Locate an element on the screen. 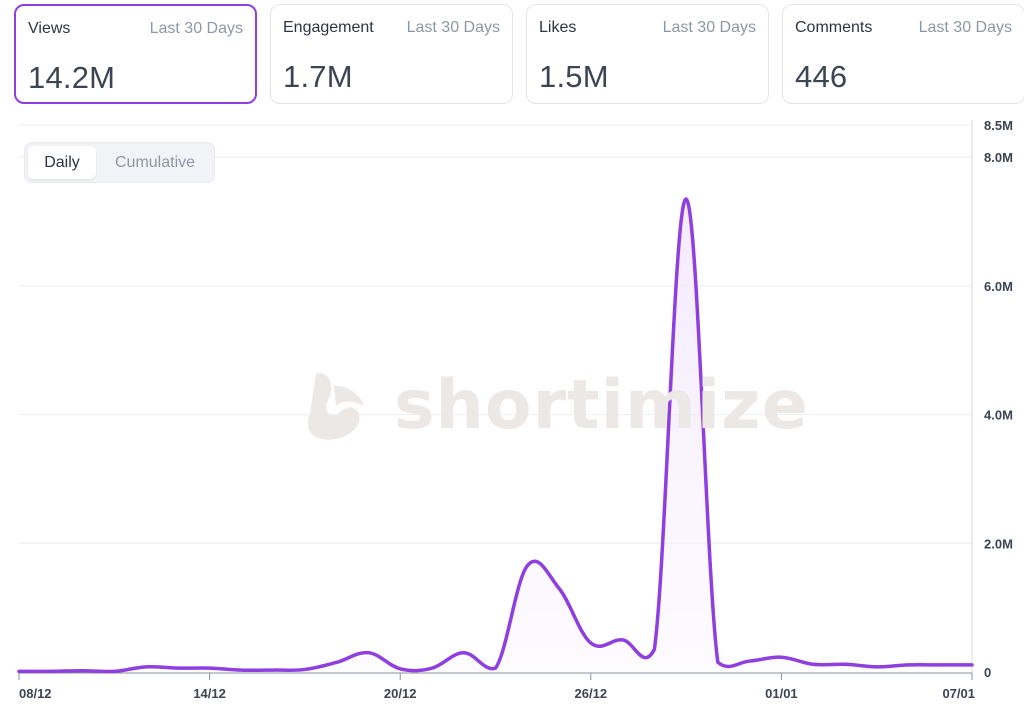 This screenshot has height=708, width=1024. shortimize-logo-icon is located at coordinates (335, 406).